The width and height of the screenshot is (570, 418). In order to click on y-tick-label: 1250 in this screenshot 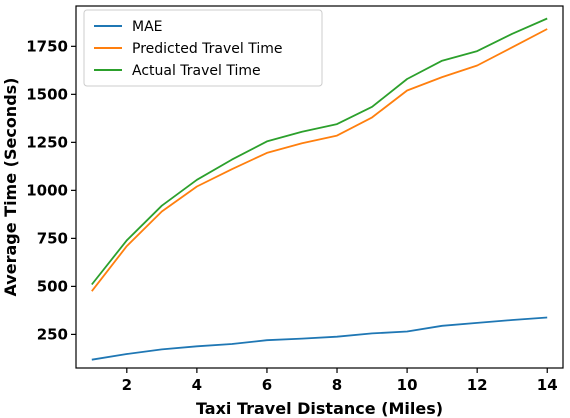, I will do `click(47, 142)`.